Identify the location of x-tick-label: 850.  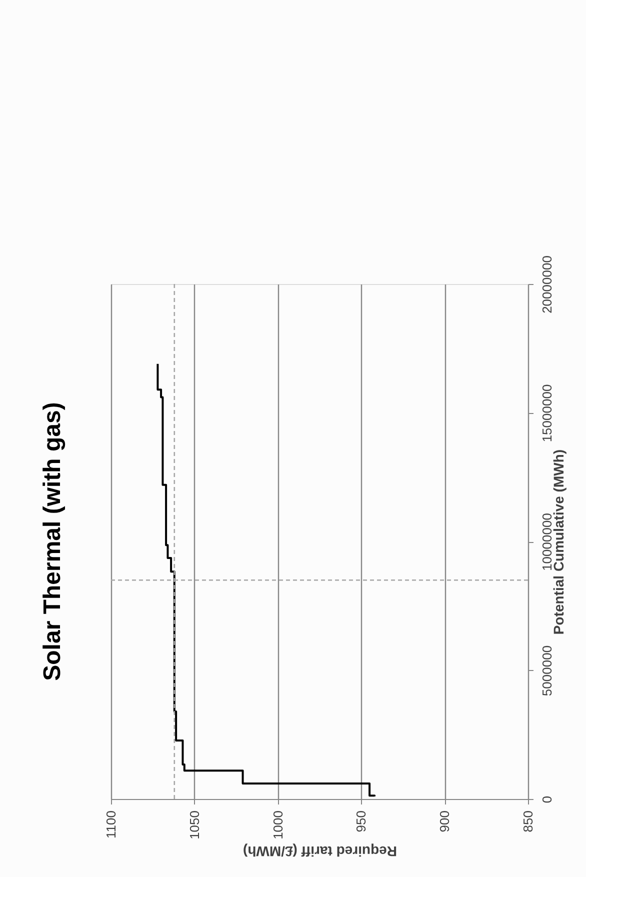
(528, 821).